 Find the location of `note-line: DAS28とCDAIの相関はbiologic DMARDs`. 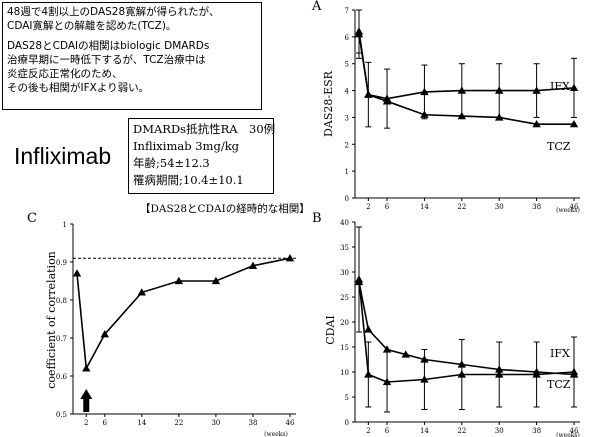

note-line: DAS28とCDAIの相関はbiologic DMARDs is located at coordinates (108, 46).